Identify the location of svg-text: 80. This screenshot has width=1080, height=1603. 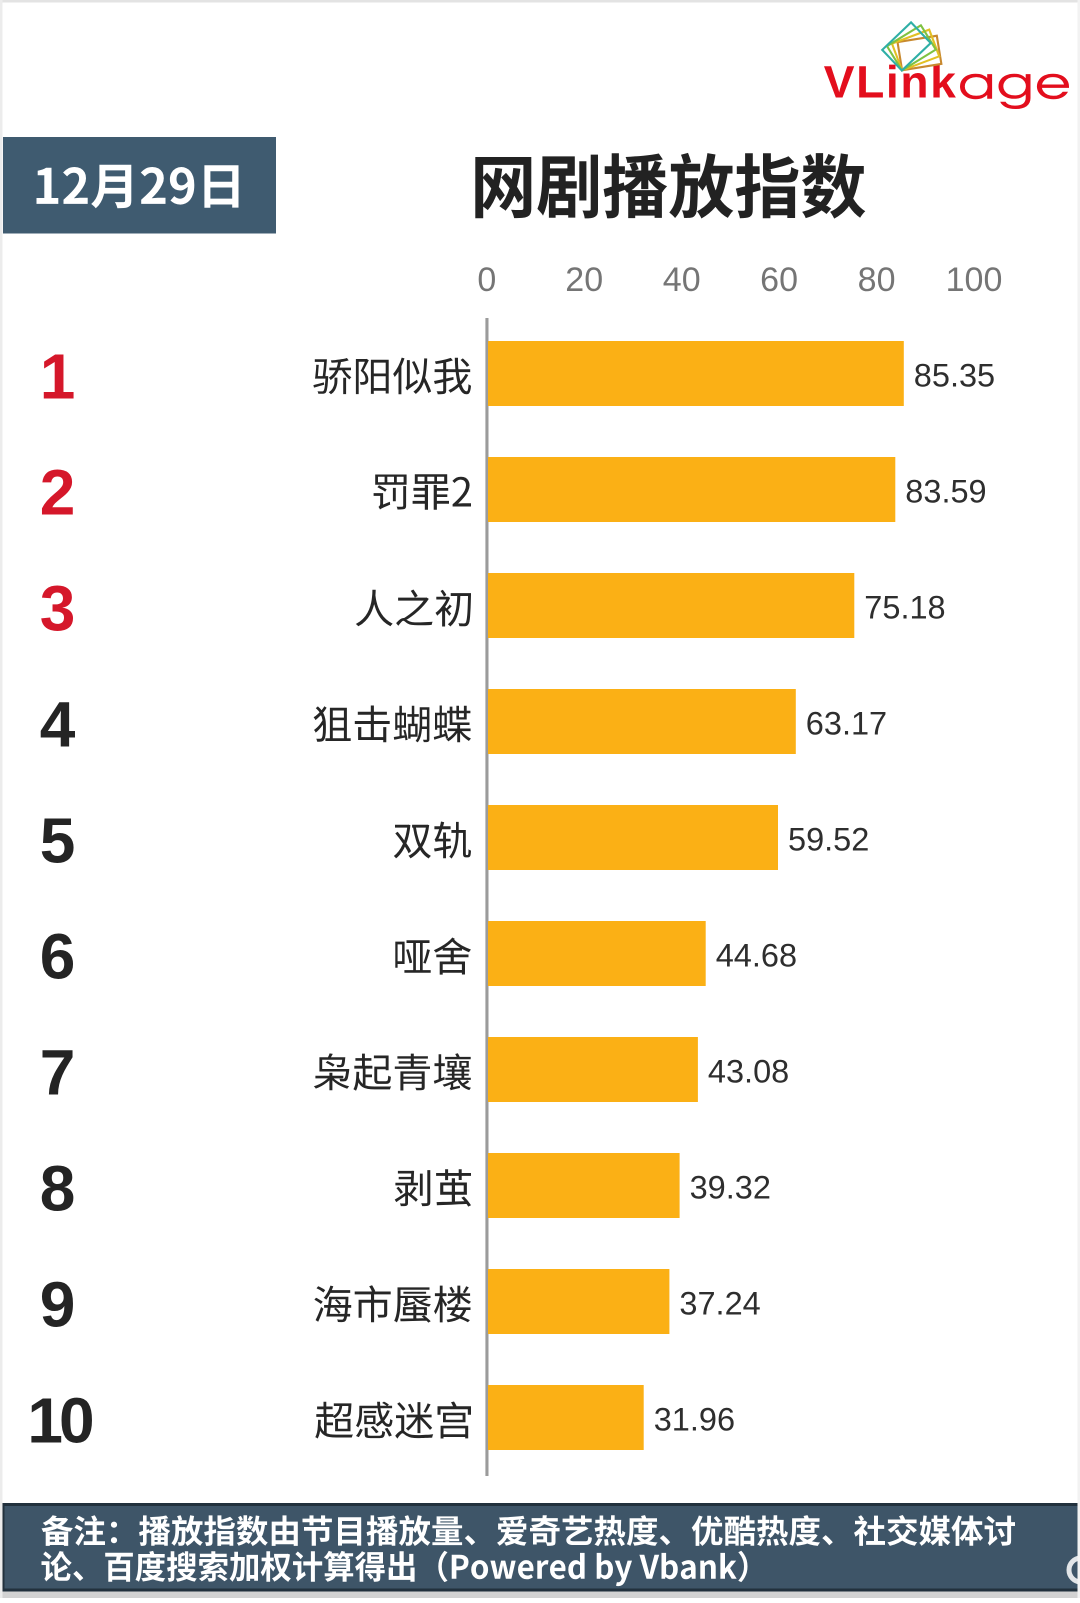
(877, 280).